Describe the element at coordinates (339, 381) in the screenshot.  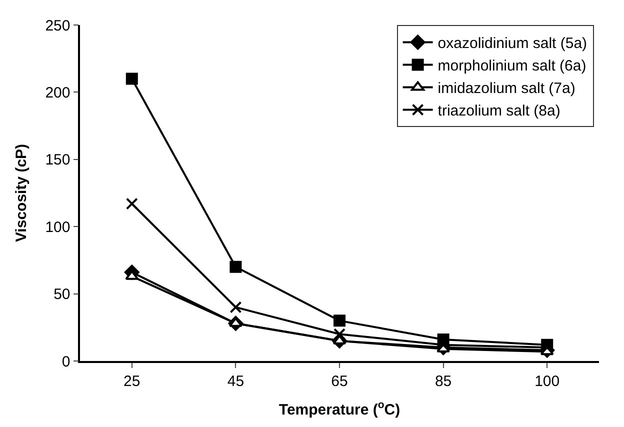
I see `x-tick-label: 65` at that location.